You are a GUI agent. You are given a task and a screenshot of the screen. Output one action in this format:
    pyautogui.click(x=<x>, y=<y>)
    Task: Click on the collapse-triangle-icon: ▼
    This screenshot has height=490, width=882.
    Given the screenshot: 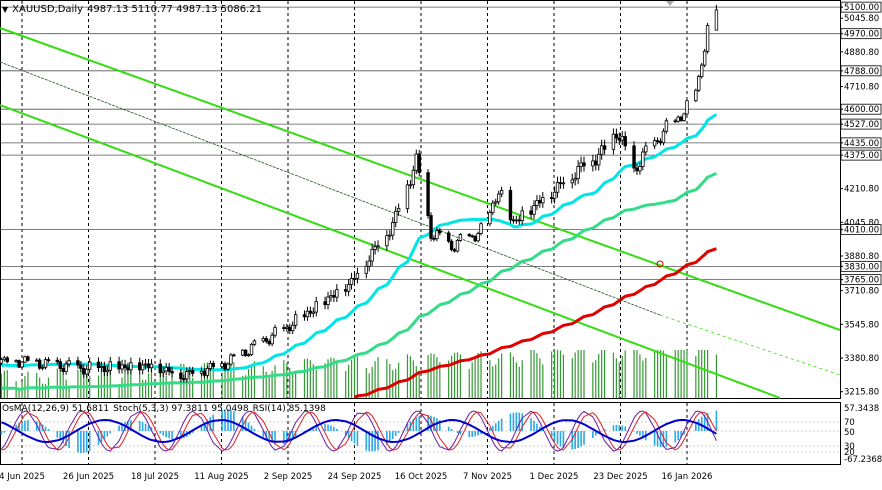 What is the action you would take?
    pyautogui.click(x=5, y=9)
    